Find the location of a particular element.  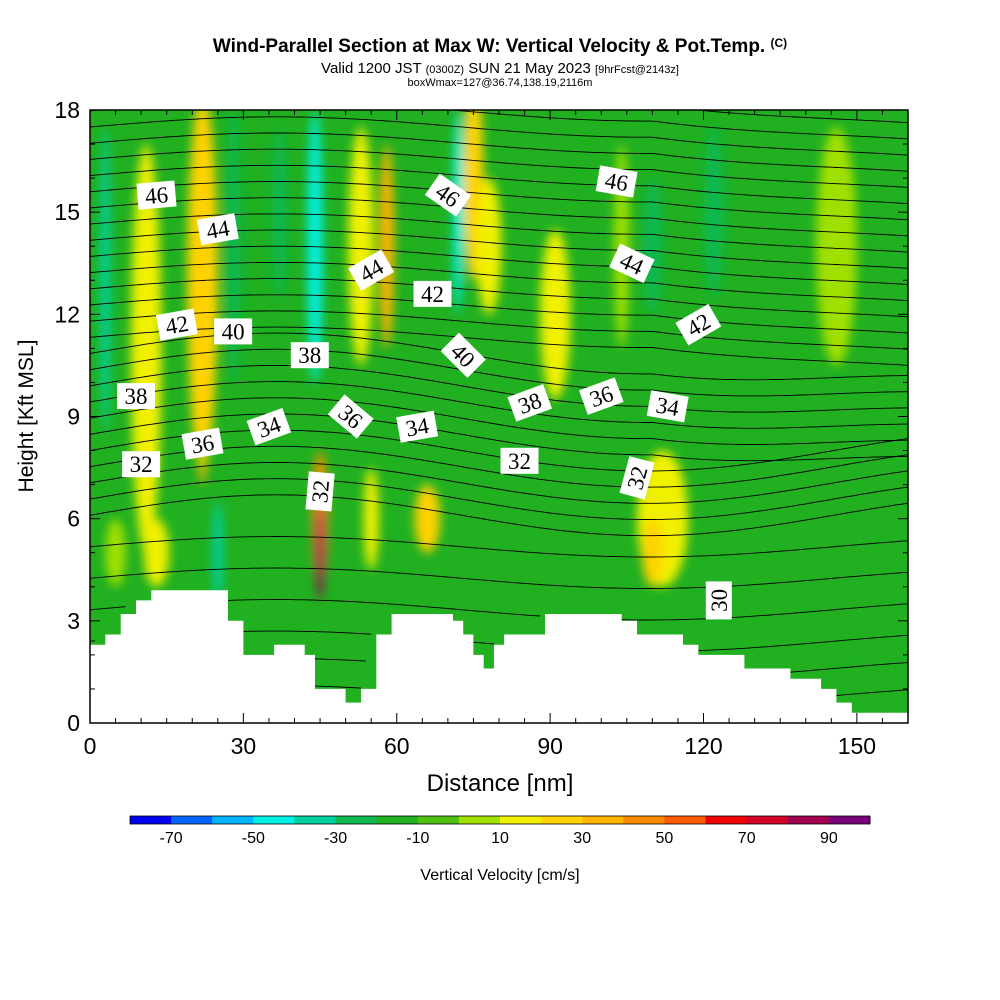

x-tick-label: 60 is located at coordinates (397, 746).